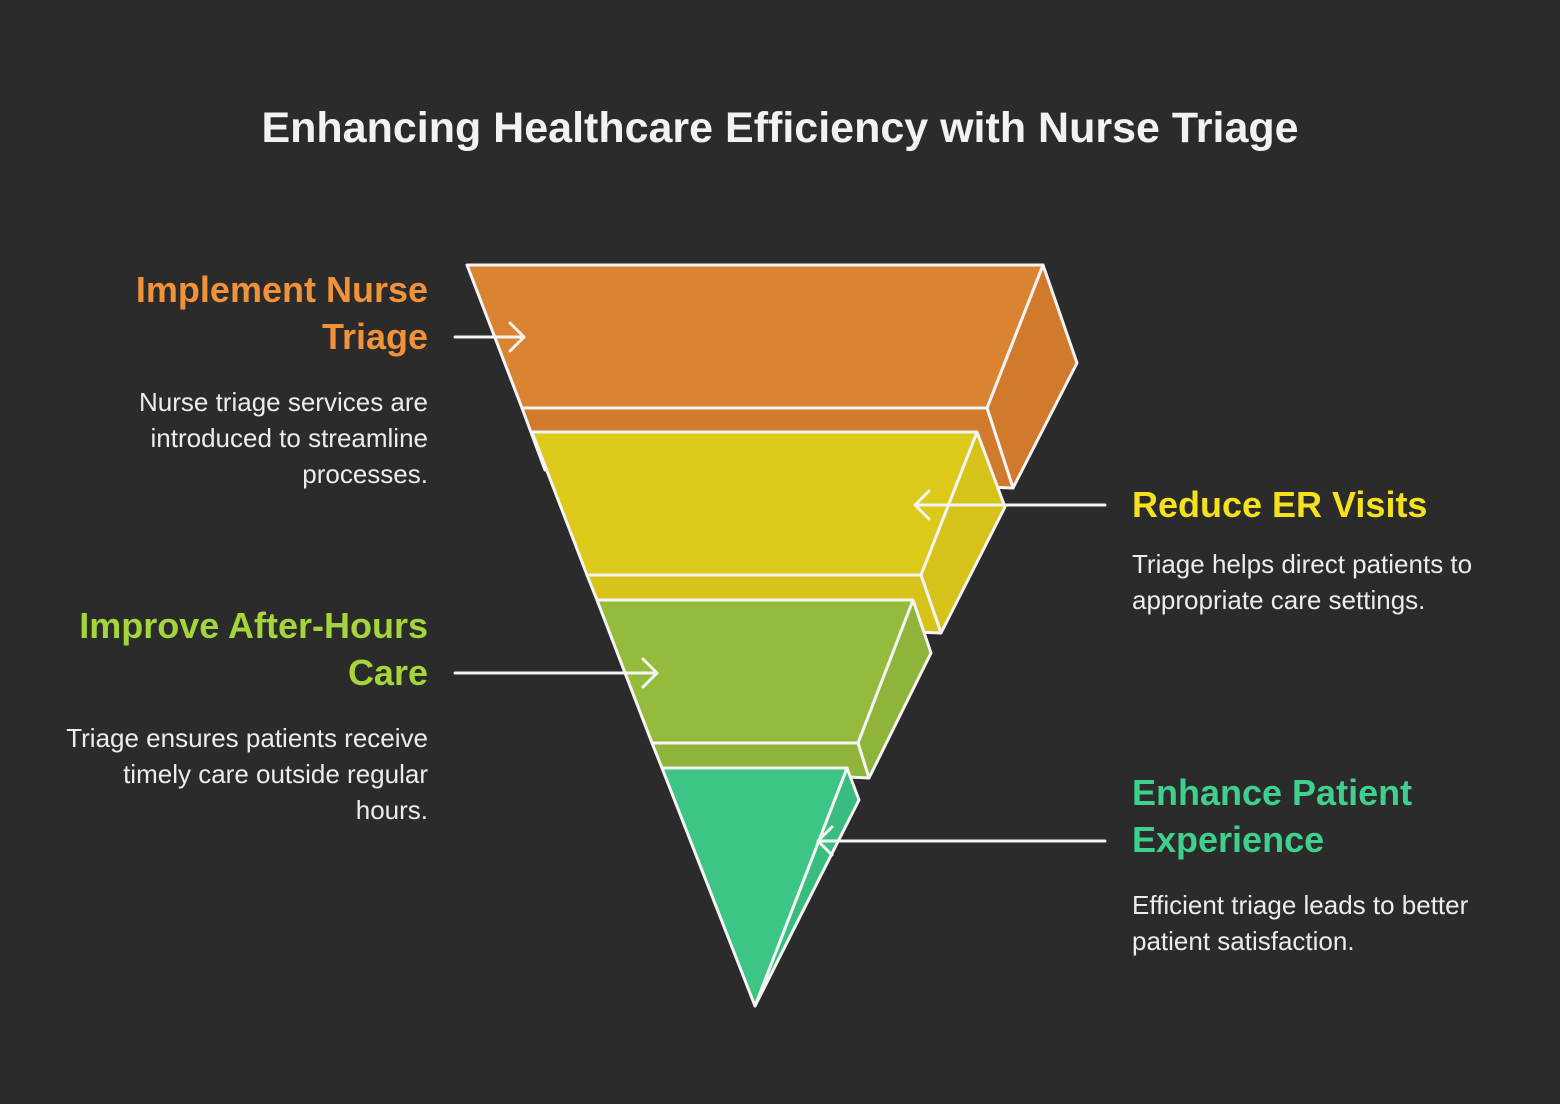  What do you see at coordinates (281, 313) in the screenshot?
I see `stage-title: Implement Nurse Triage` at bounding box center [281, 313].